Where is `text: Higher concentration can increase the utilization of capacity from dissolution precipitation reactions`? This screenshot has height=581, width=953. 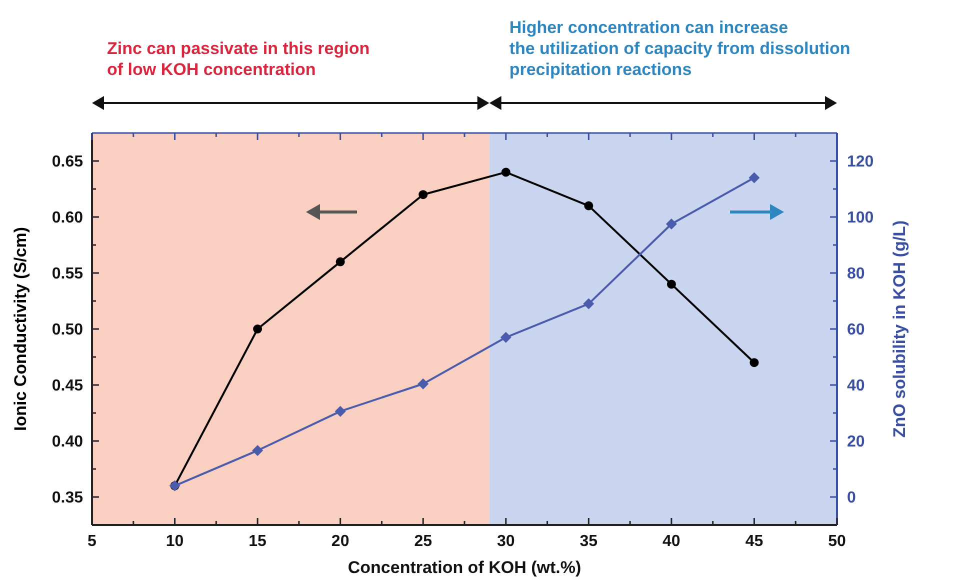
text: Higher concentration can increase the utilization of capacity from dissolution precipitation reactions is located at coordinates (679, 48).